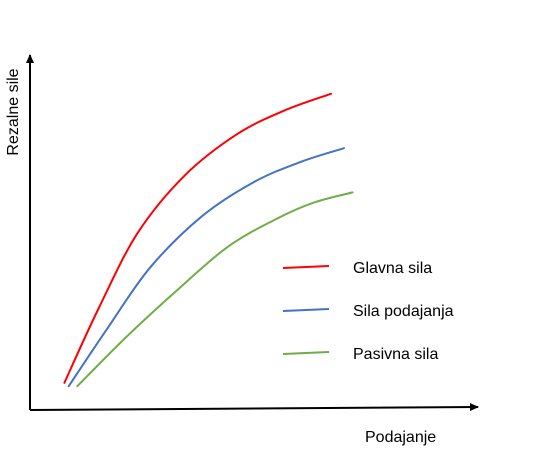 Image resolution: width=539 pixels, height=465 pixels. Describe the element at coordinates (254, 407) in the screenshot. I see `x-axis` at that location.